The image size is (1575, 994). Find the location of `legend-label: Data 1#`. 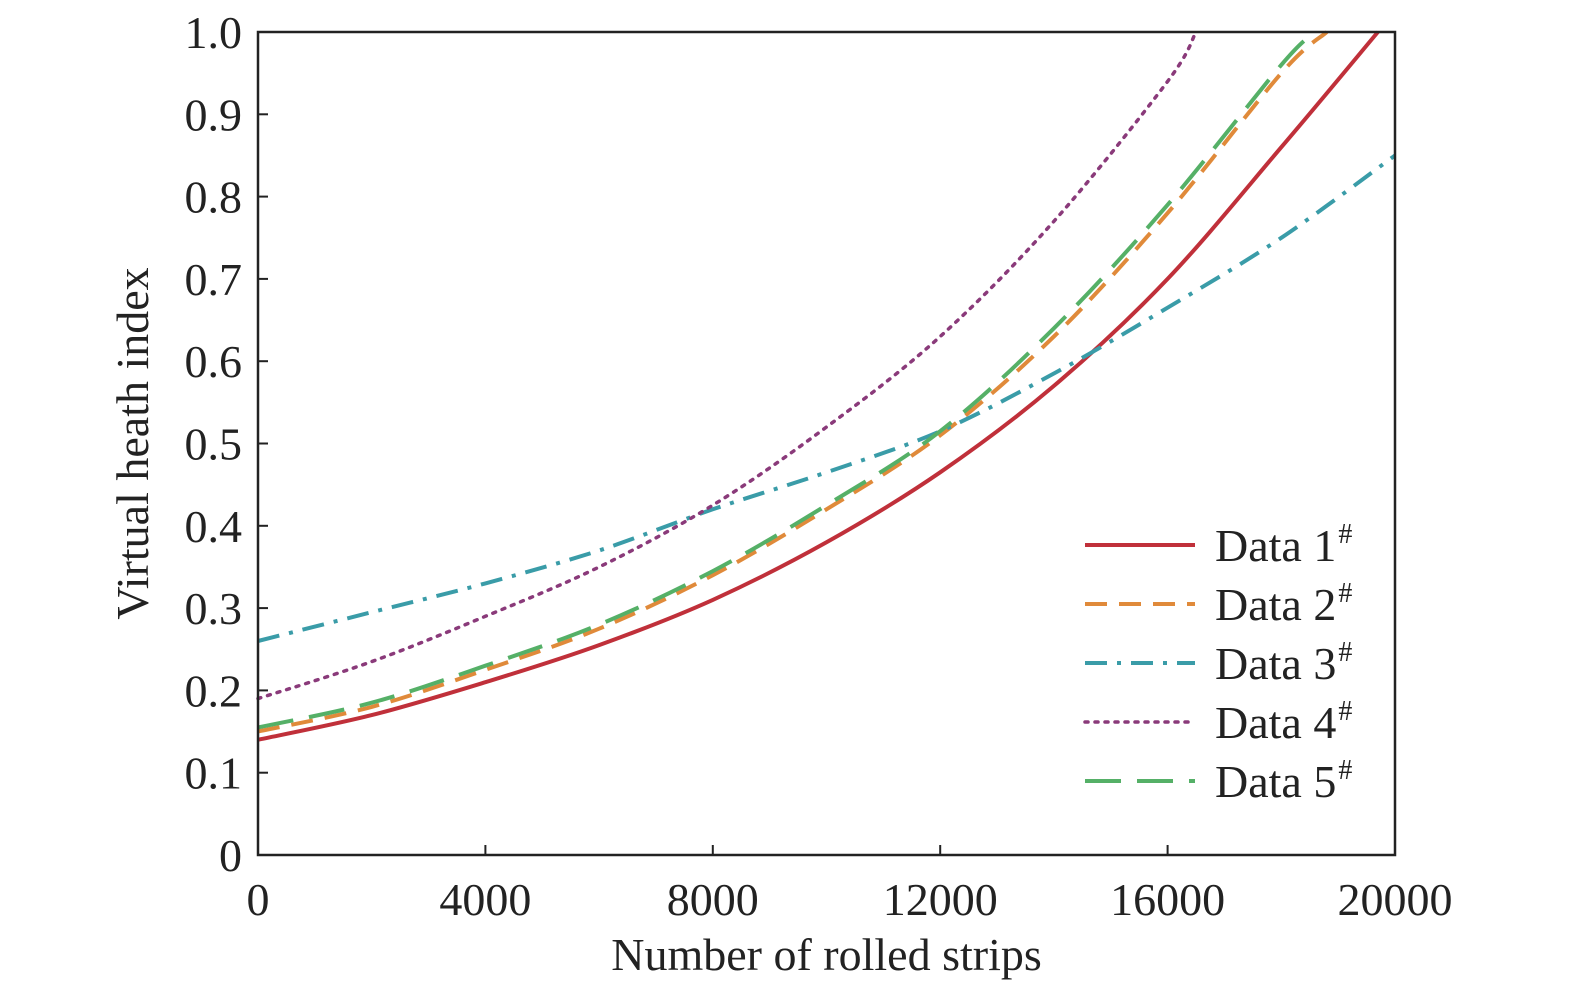

legend-label: Data 1# is located at coordinates (1283, 545).